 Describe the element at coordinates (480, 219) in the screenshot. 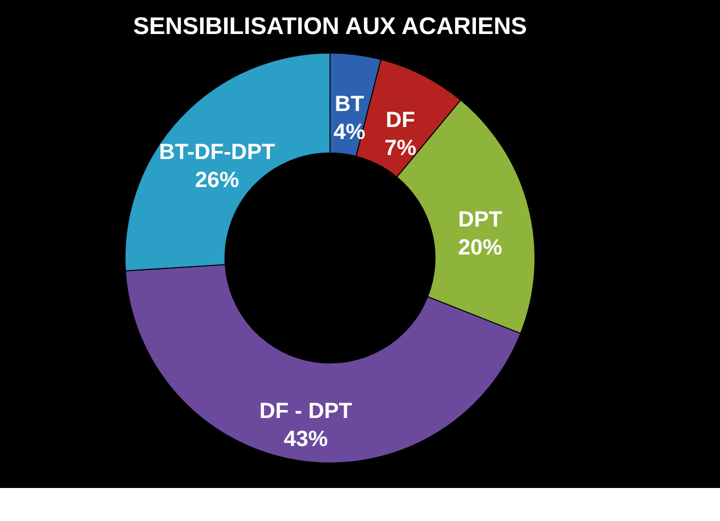

I see `slice-label: DPT` at that location.